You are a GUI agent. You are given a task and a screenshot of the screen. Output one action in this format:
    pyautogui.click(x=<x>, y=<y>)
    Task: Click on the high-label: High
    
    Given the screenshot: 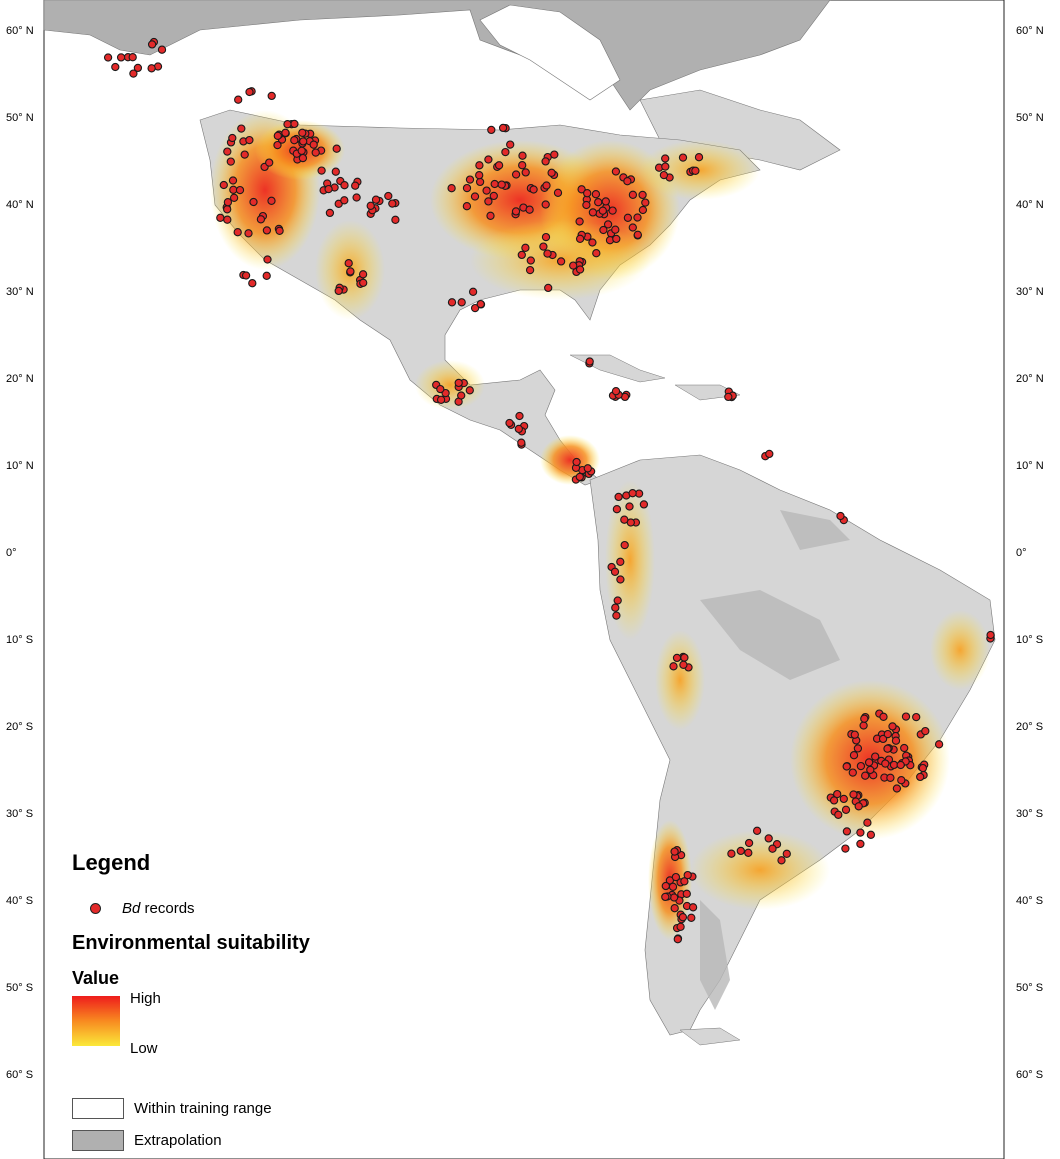 What is the action you would take?
    pyautogui.click(x=145, y=998)
    